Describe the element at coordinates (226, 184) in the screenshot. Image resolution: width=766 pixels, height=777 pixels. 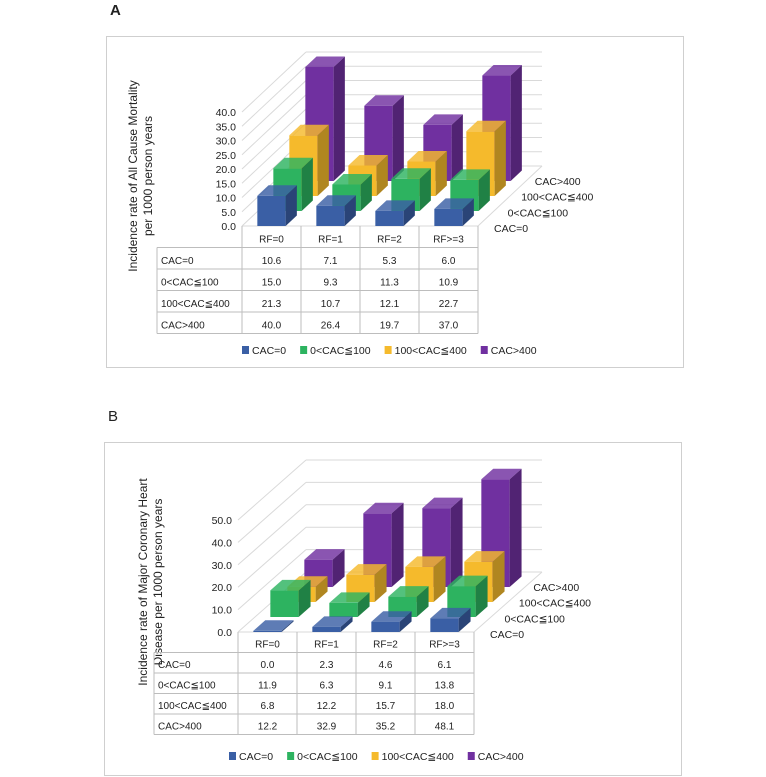
I see `chart-a-y-tick-label: 15.0` at that location.